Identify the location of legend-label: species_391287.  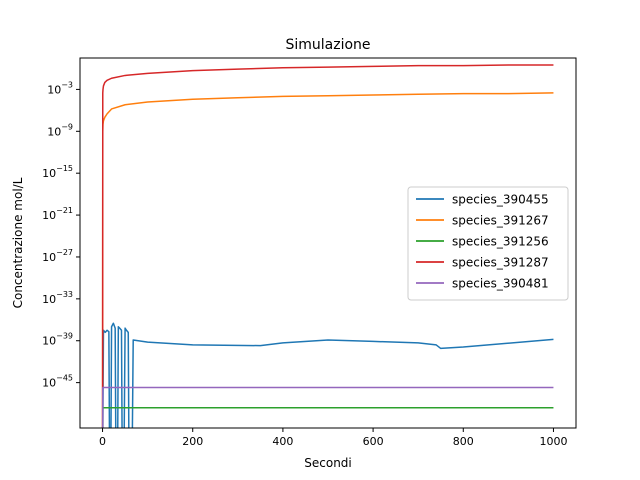
(500, 263).